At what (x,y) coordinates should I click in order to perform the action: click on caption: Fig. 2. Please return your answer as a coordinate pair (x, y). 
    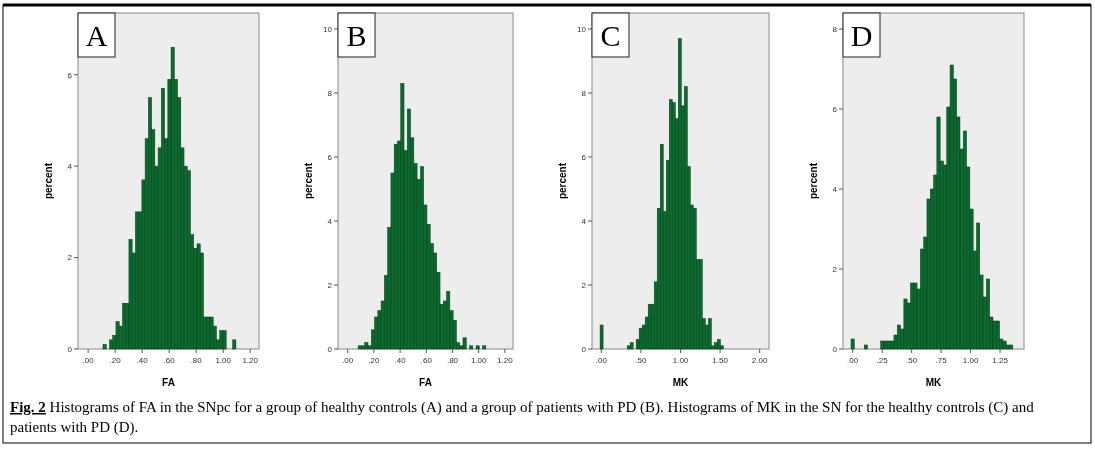
    Looking at the image, I should click on (28, 407).